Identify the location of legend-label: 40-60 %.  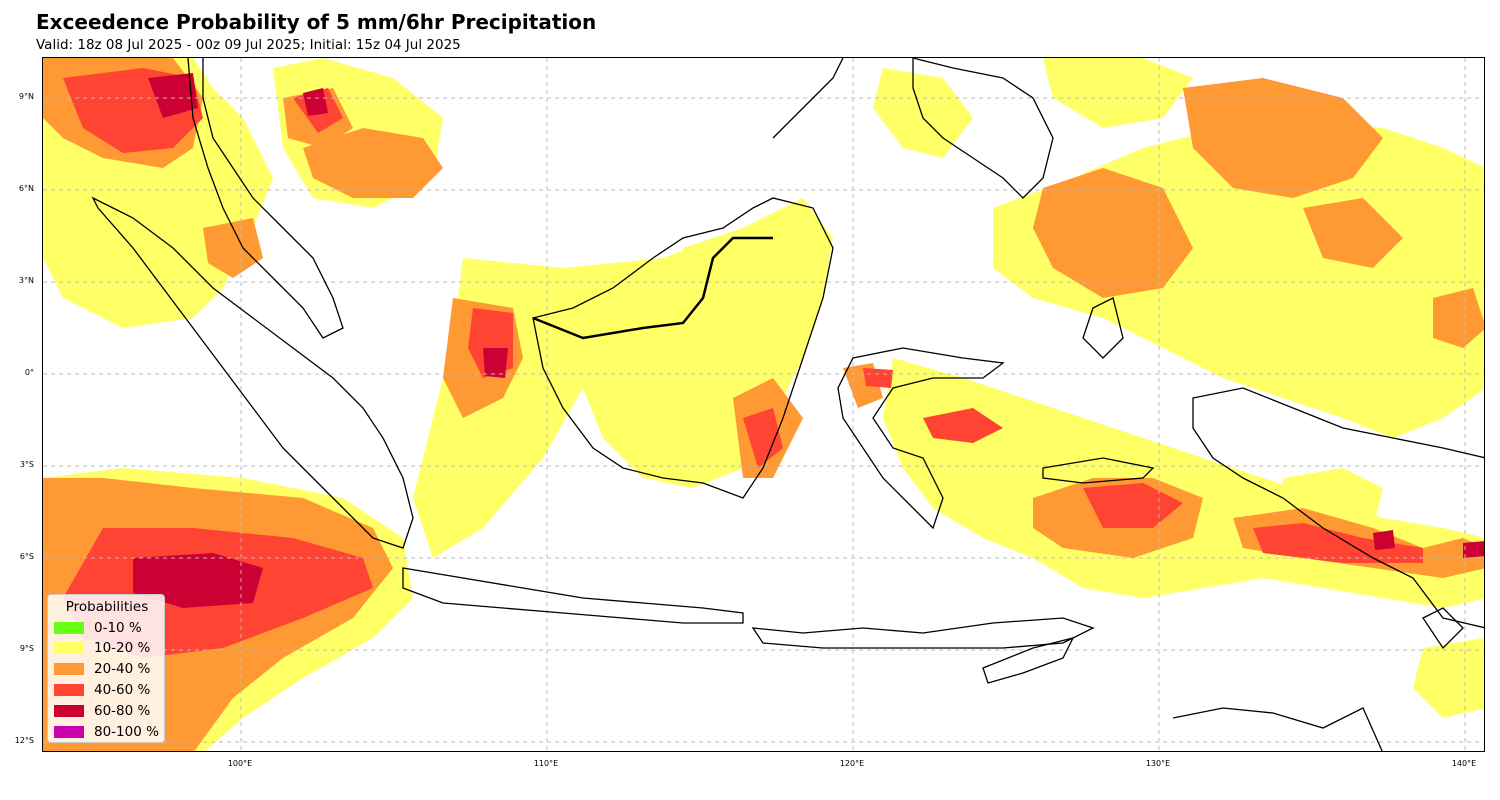
(122, 690).